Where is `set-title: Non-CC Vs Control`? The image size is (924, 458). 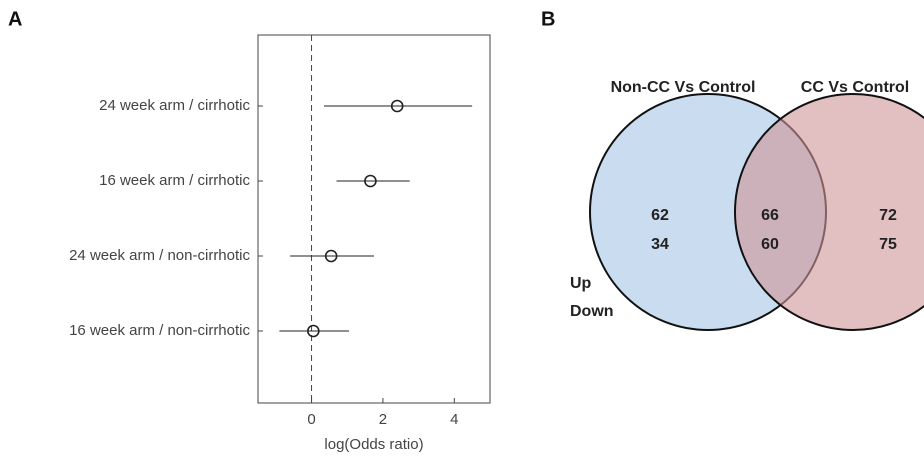 set-title: Non-CC Vs Control is located at coordinates (683, 87).